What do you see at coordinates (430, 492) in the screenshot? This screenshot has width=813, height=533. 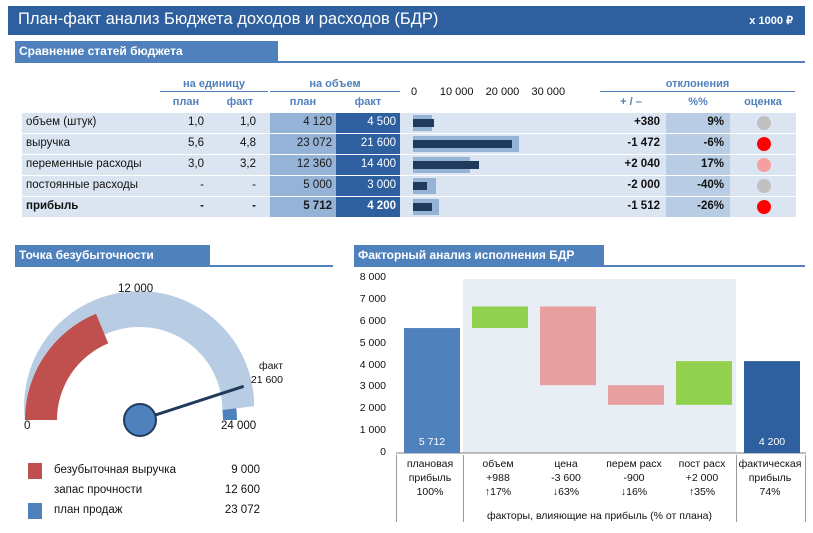 I see `waterfall-category-label: 100%` at bounding box center [430, 492].